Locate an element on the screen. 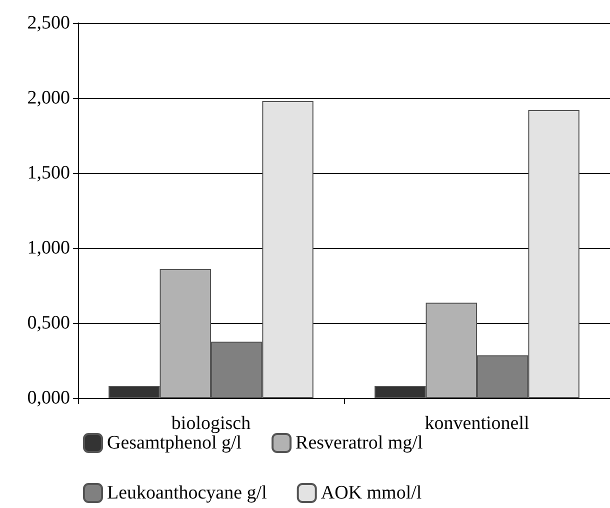 Image resolution: width=610 pixels, height=508 pixels. y-tick-label: 2,500 is located at coordinates (48, 23).